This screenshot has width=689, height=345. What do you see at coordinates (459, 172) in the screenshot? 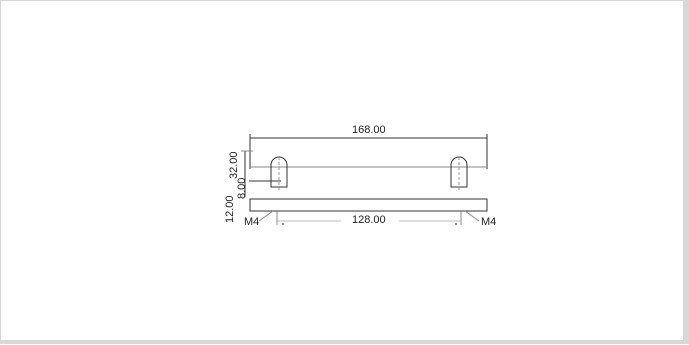
I see `right-leg` at bounding box center [459, 172].